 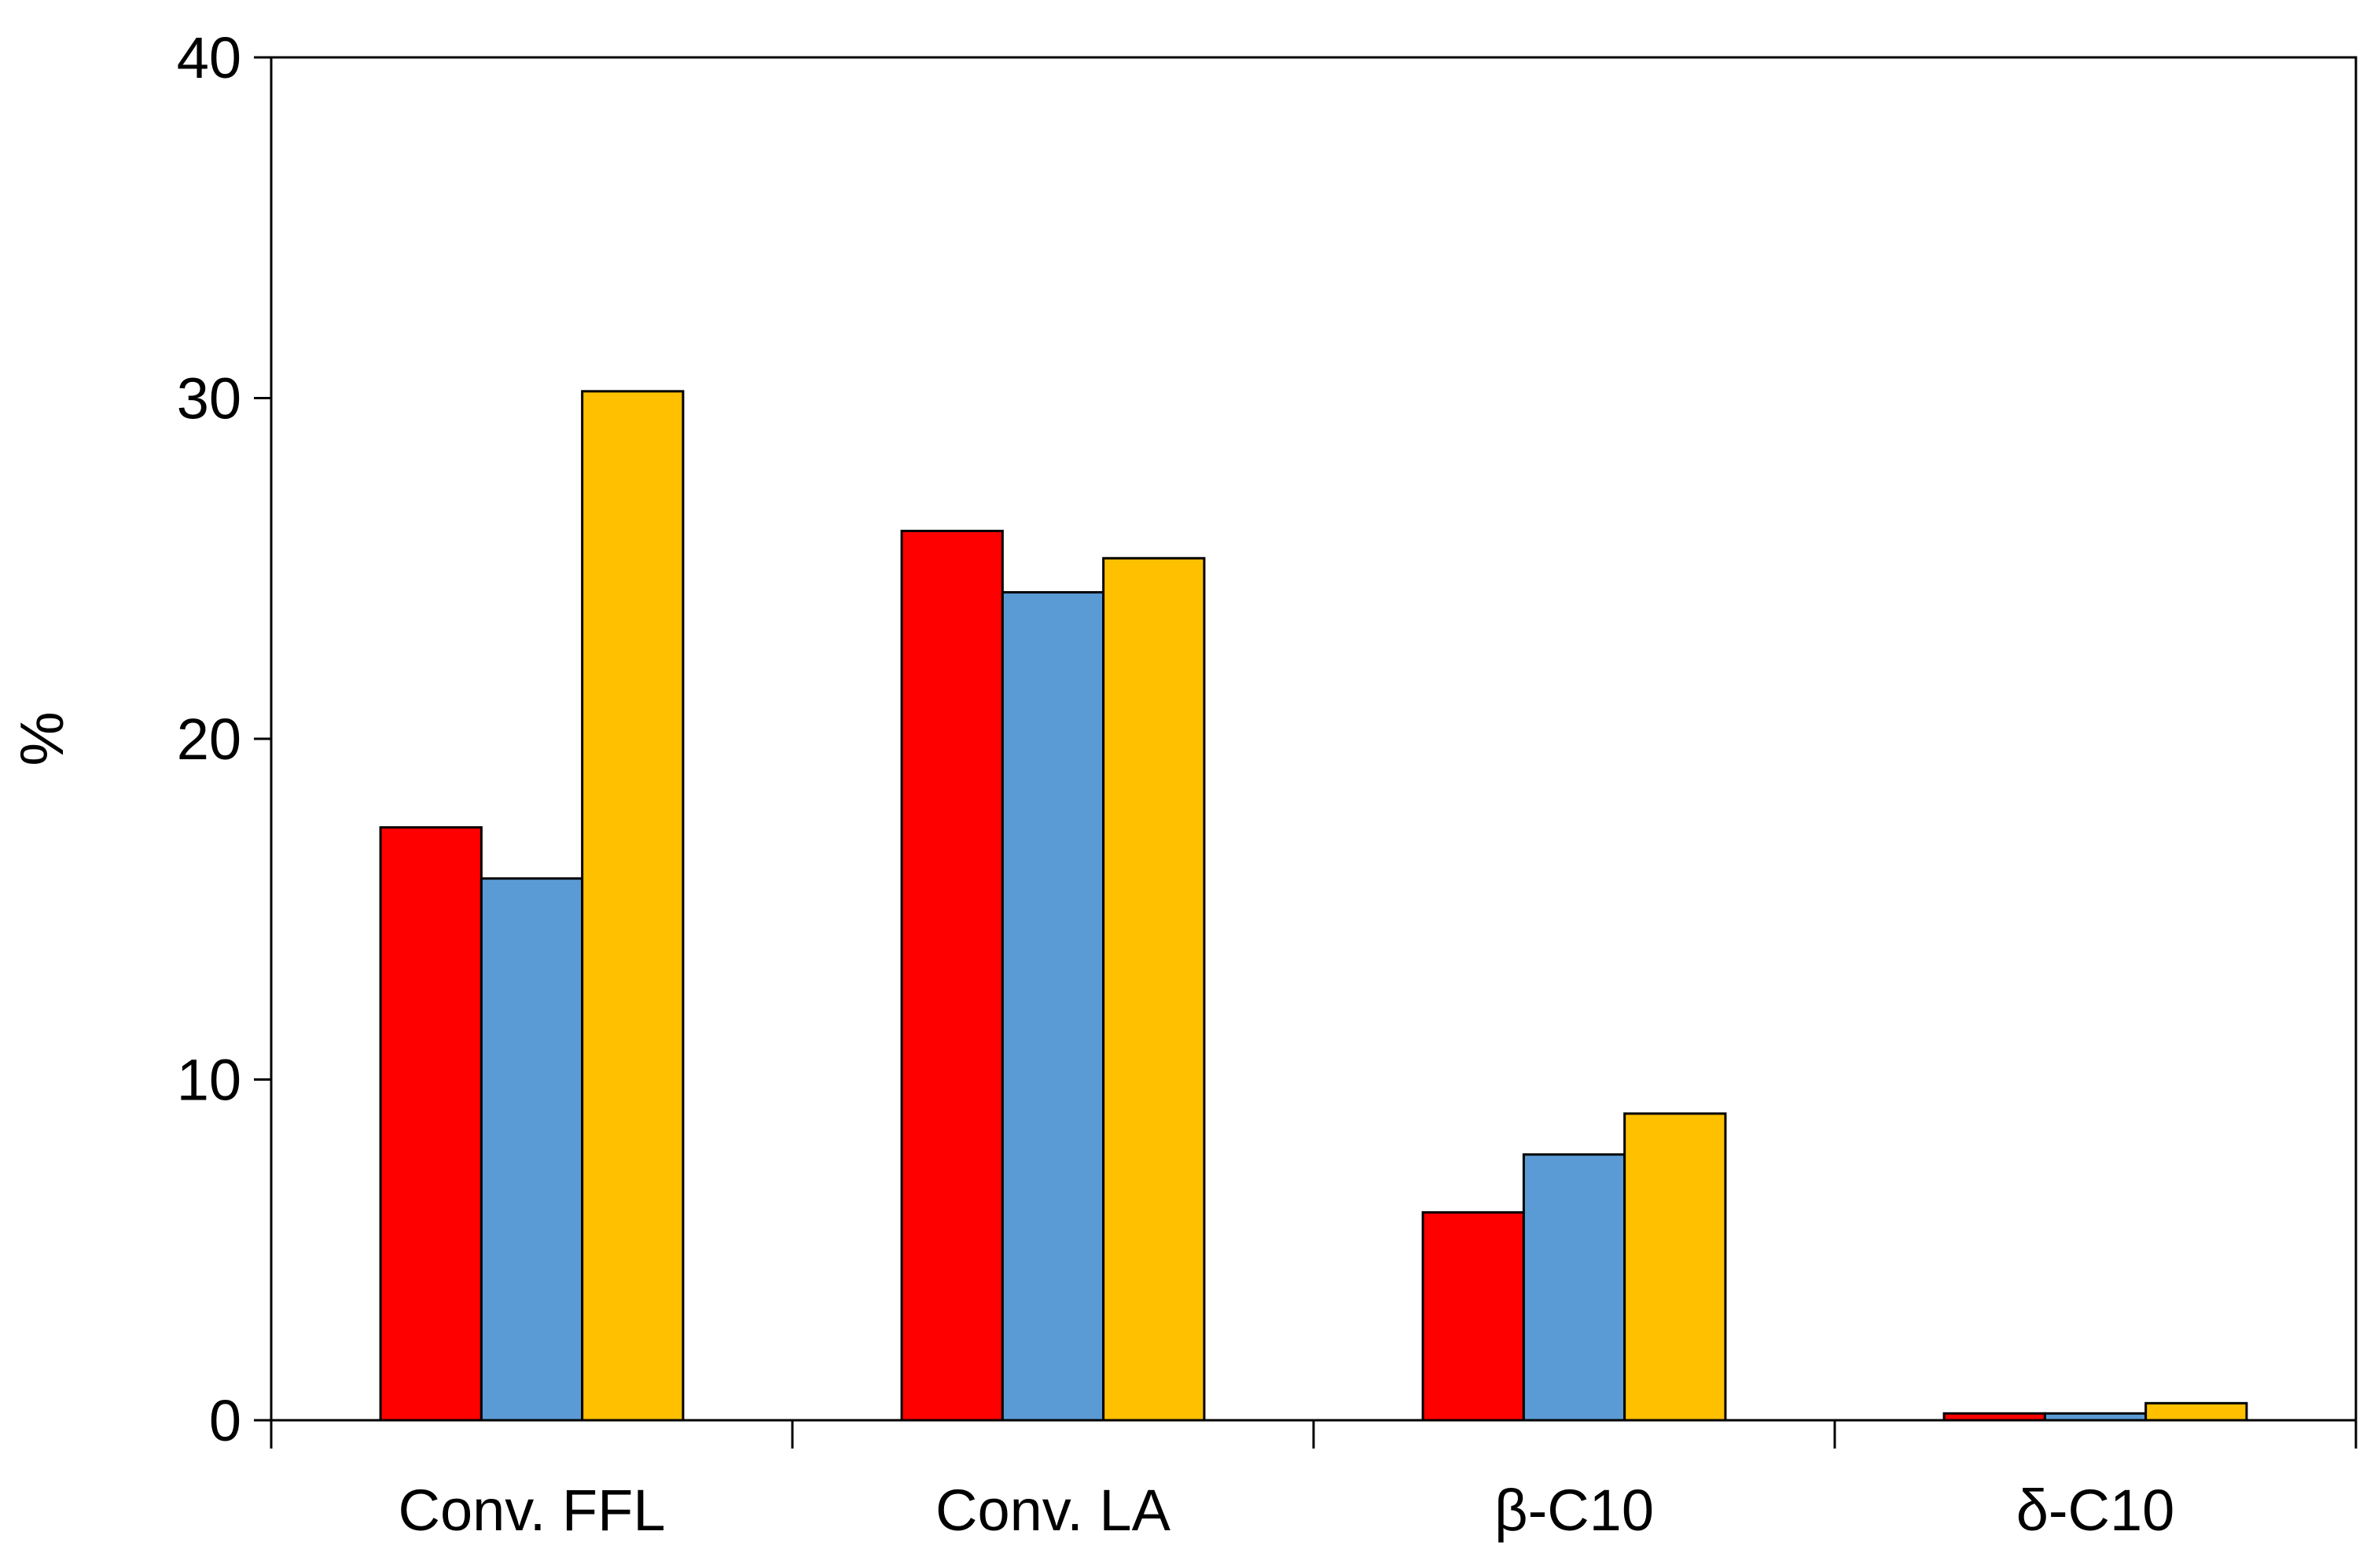 What do you see at coordinates (209, 739) in the screenshot?
I see `y-tick-label: 20` at bounding box center [209, 739].